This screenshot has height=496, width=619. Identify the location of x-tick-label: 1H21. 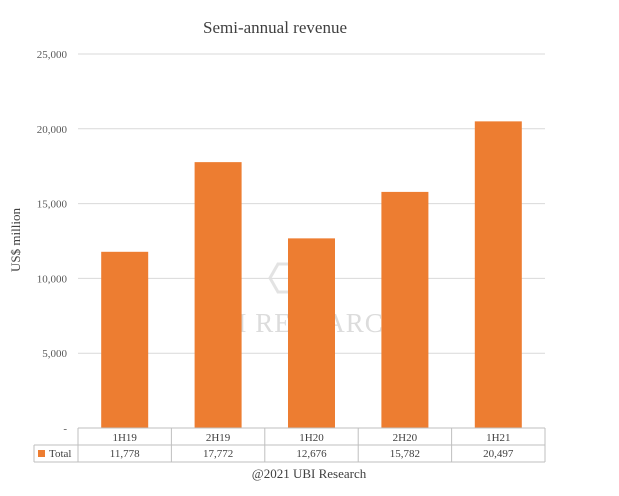
(498, 438).